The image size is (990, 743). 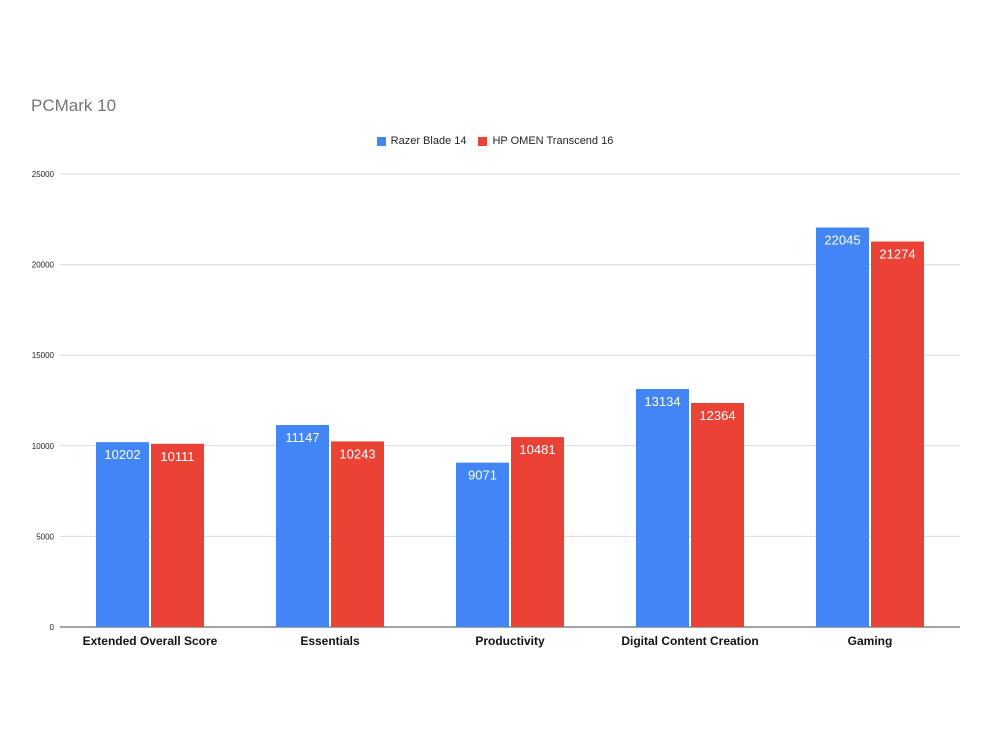 I want to click on y-tick-label: 10000, so click(x=43, y=446).